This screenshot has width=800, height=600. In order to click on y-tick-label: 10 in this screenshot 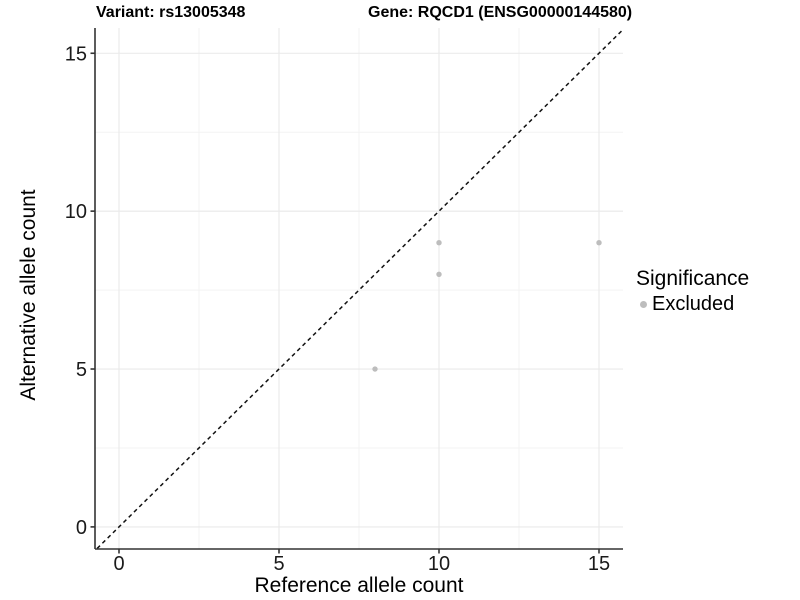, I will do `click(76, 212)`.